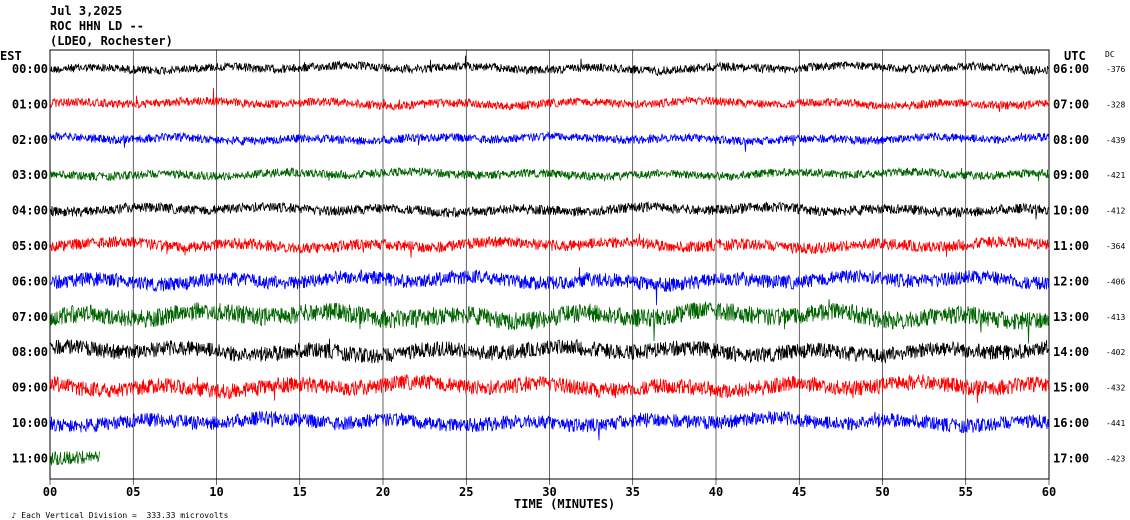  I want to click on utc-hour-label: 08:00, so click(1071, 140).